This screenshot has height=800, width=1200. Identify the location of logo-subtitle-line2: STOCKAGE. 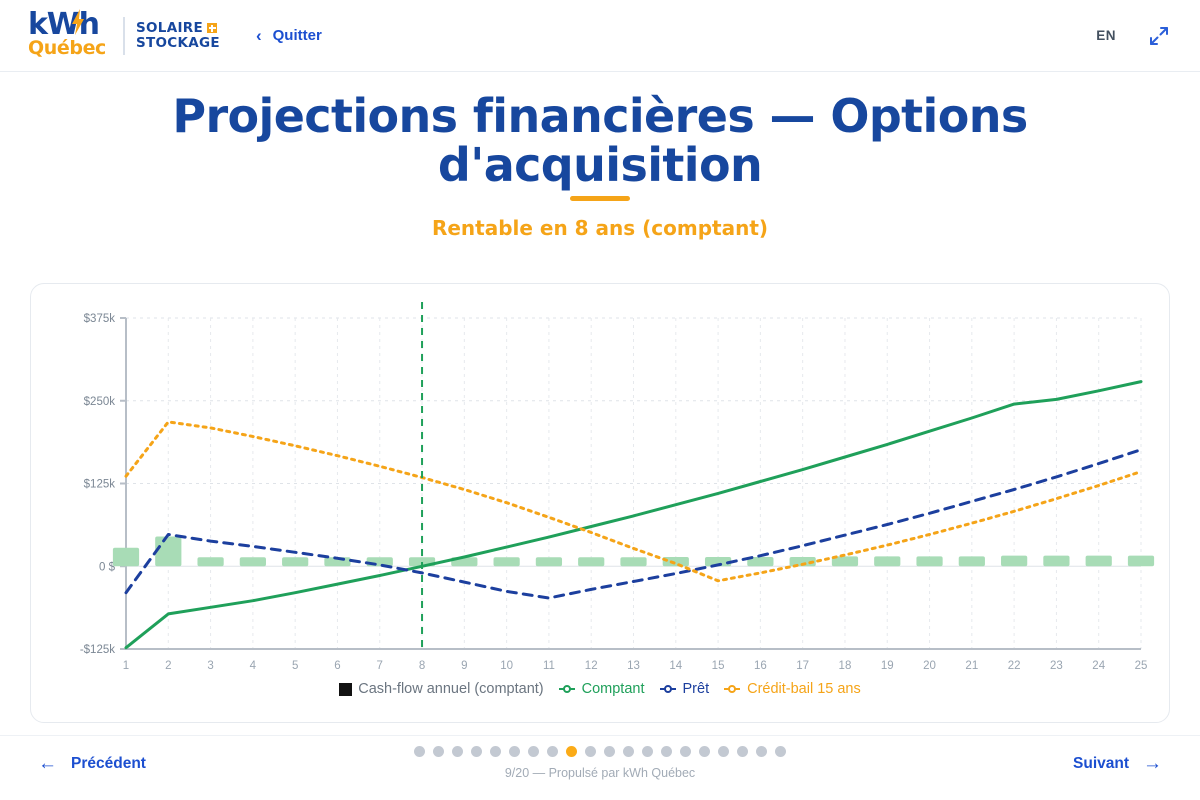
(178, 42).